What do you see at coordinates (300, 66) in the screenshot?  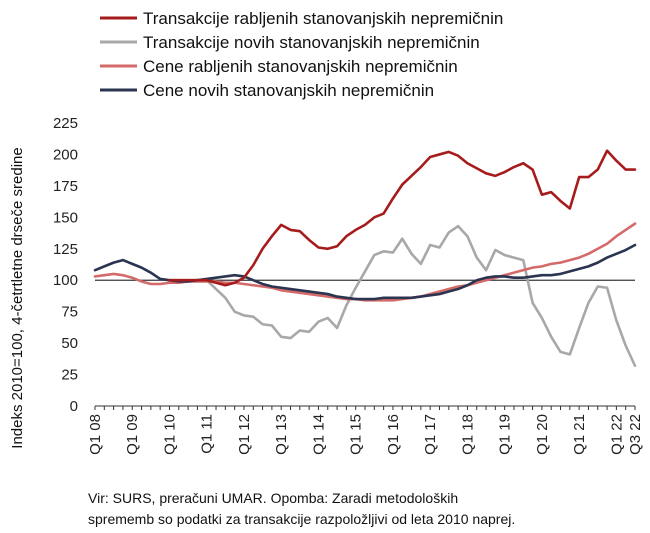 I see `legend-label-3: Cene rabljenih stanovanjskih nepremičnin` at bounding box center [300, 66].